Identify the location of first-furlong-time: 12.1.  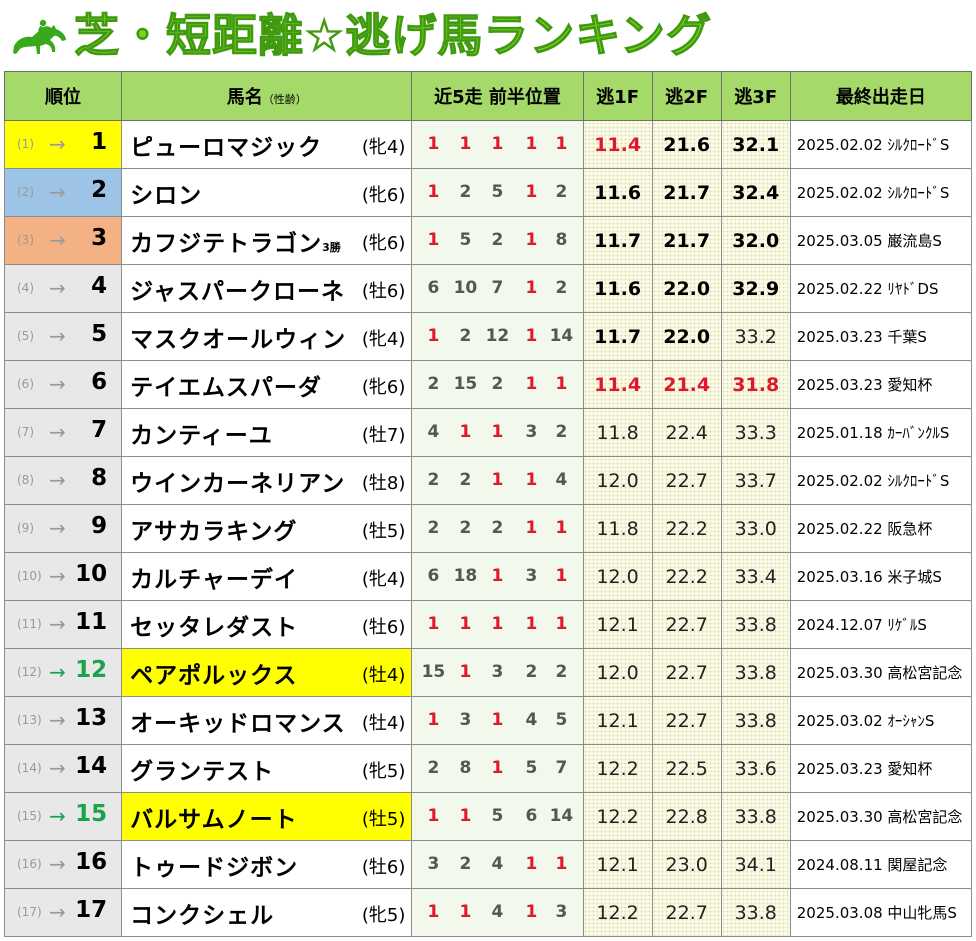
(617, 720).